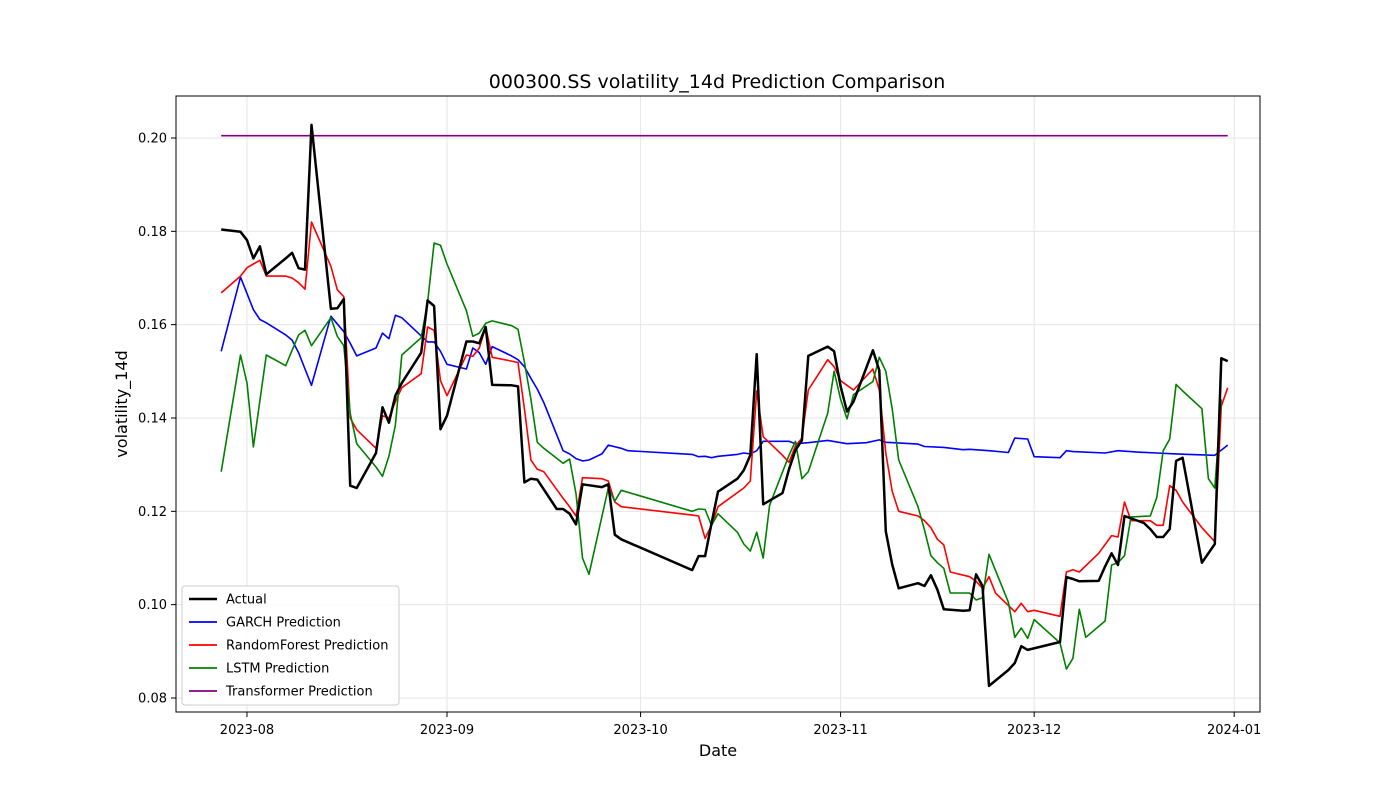 The height and width of the screenshot is (800, 1400). I want to click on legend-label-garch-prediction: GARCH Prediction, so click(283, 623).